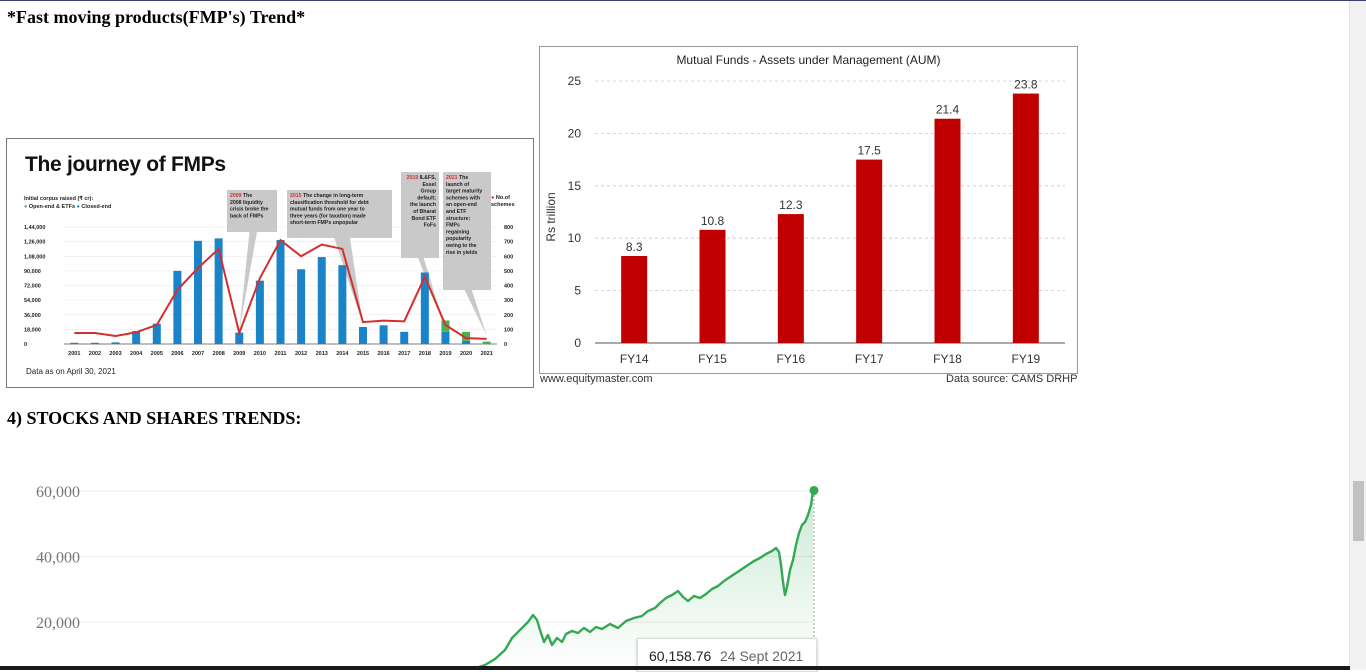  I want to click on fmp-annotation-text: structure;, so click(458, 219).